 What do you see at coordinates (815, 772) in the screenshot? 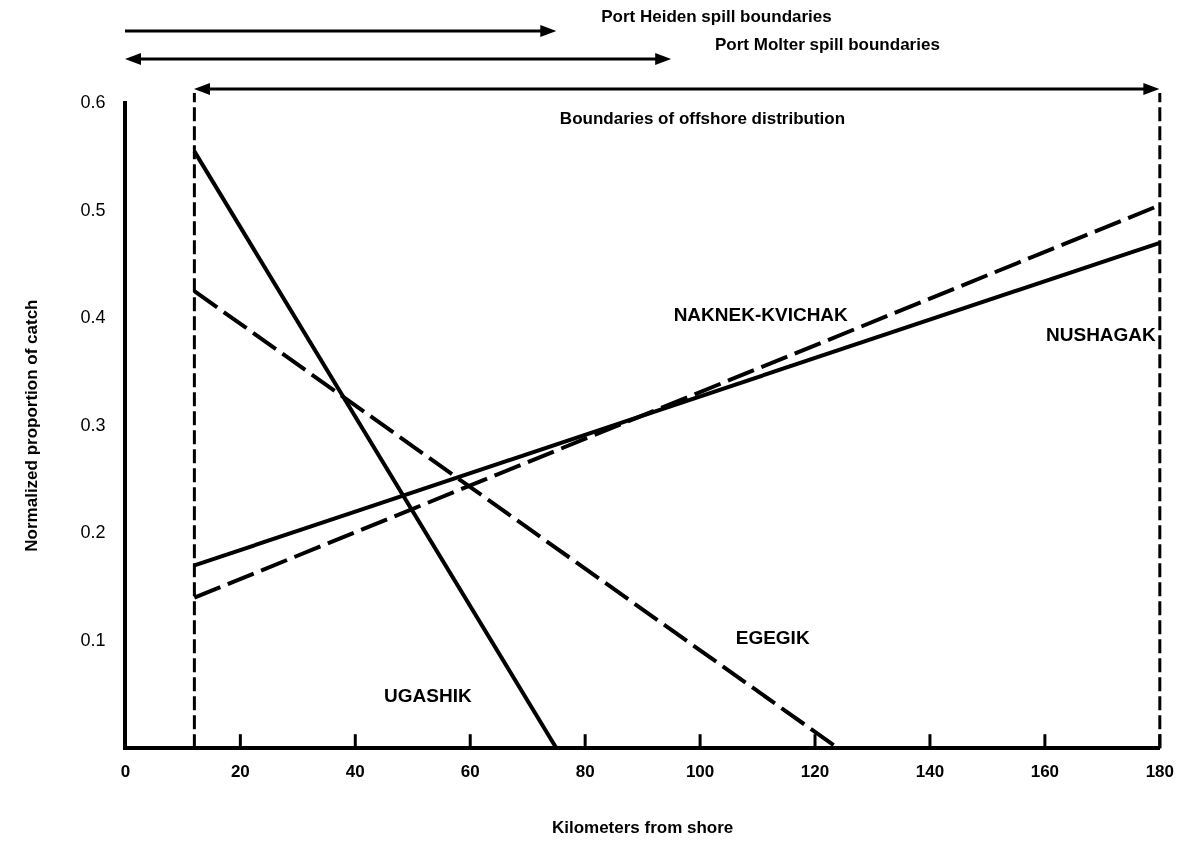
I see `x-tick-label: 120` at bounding box center [815, 772].